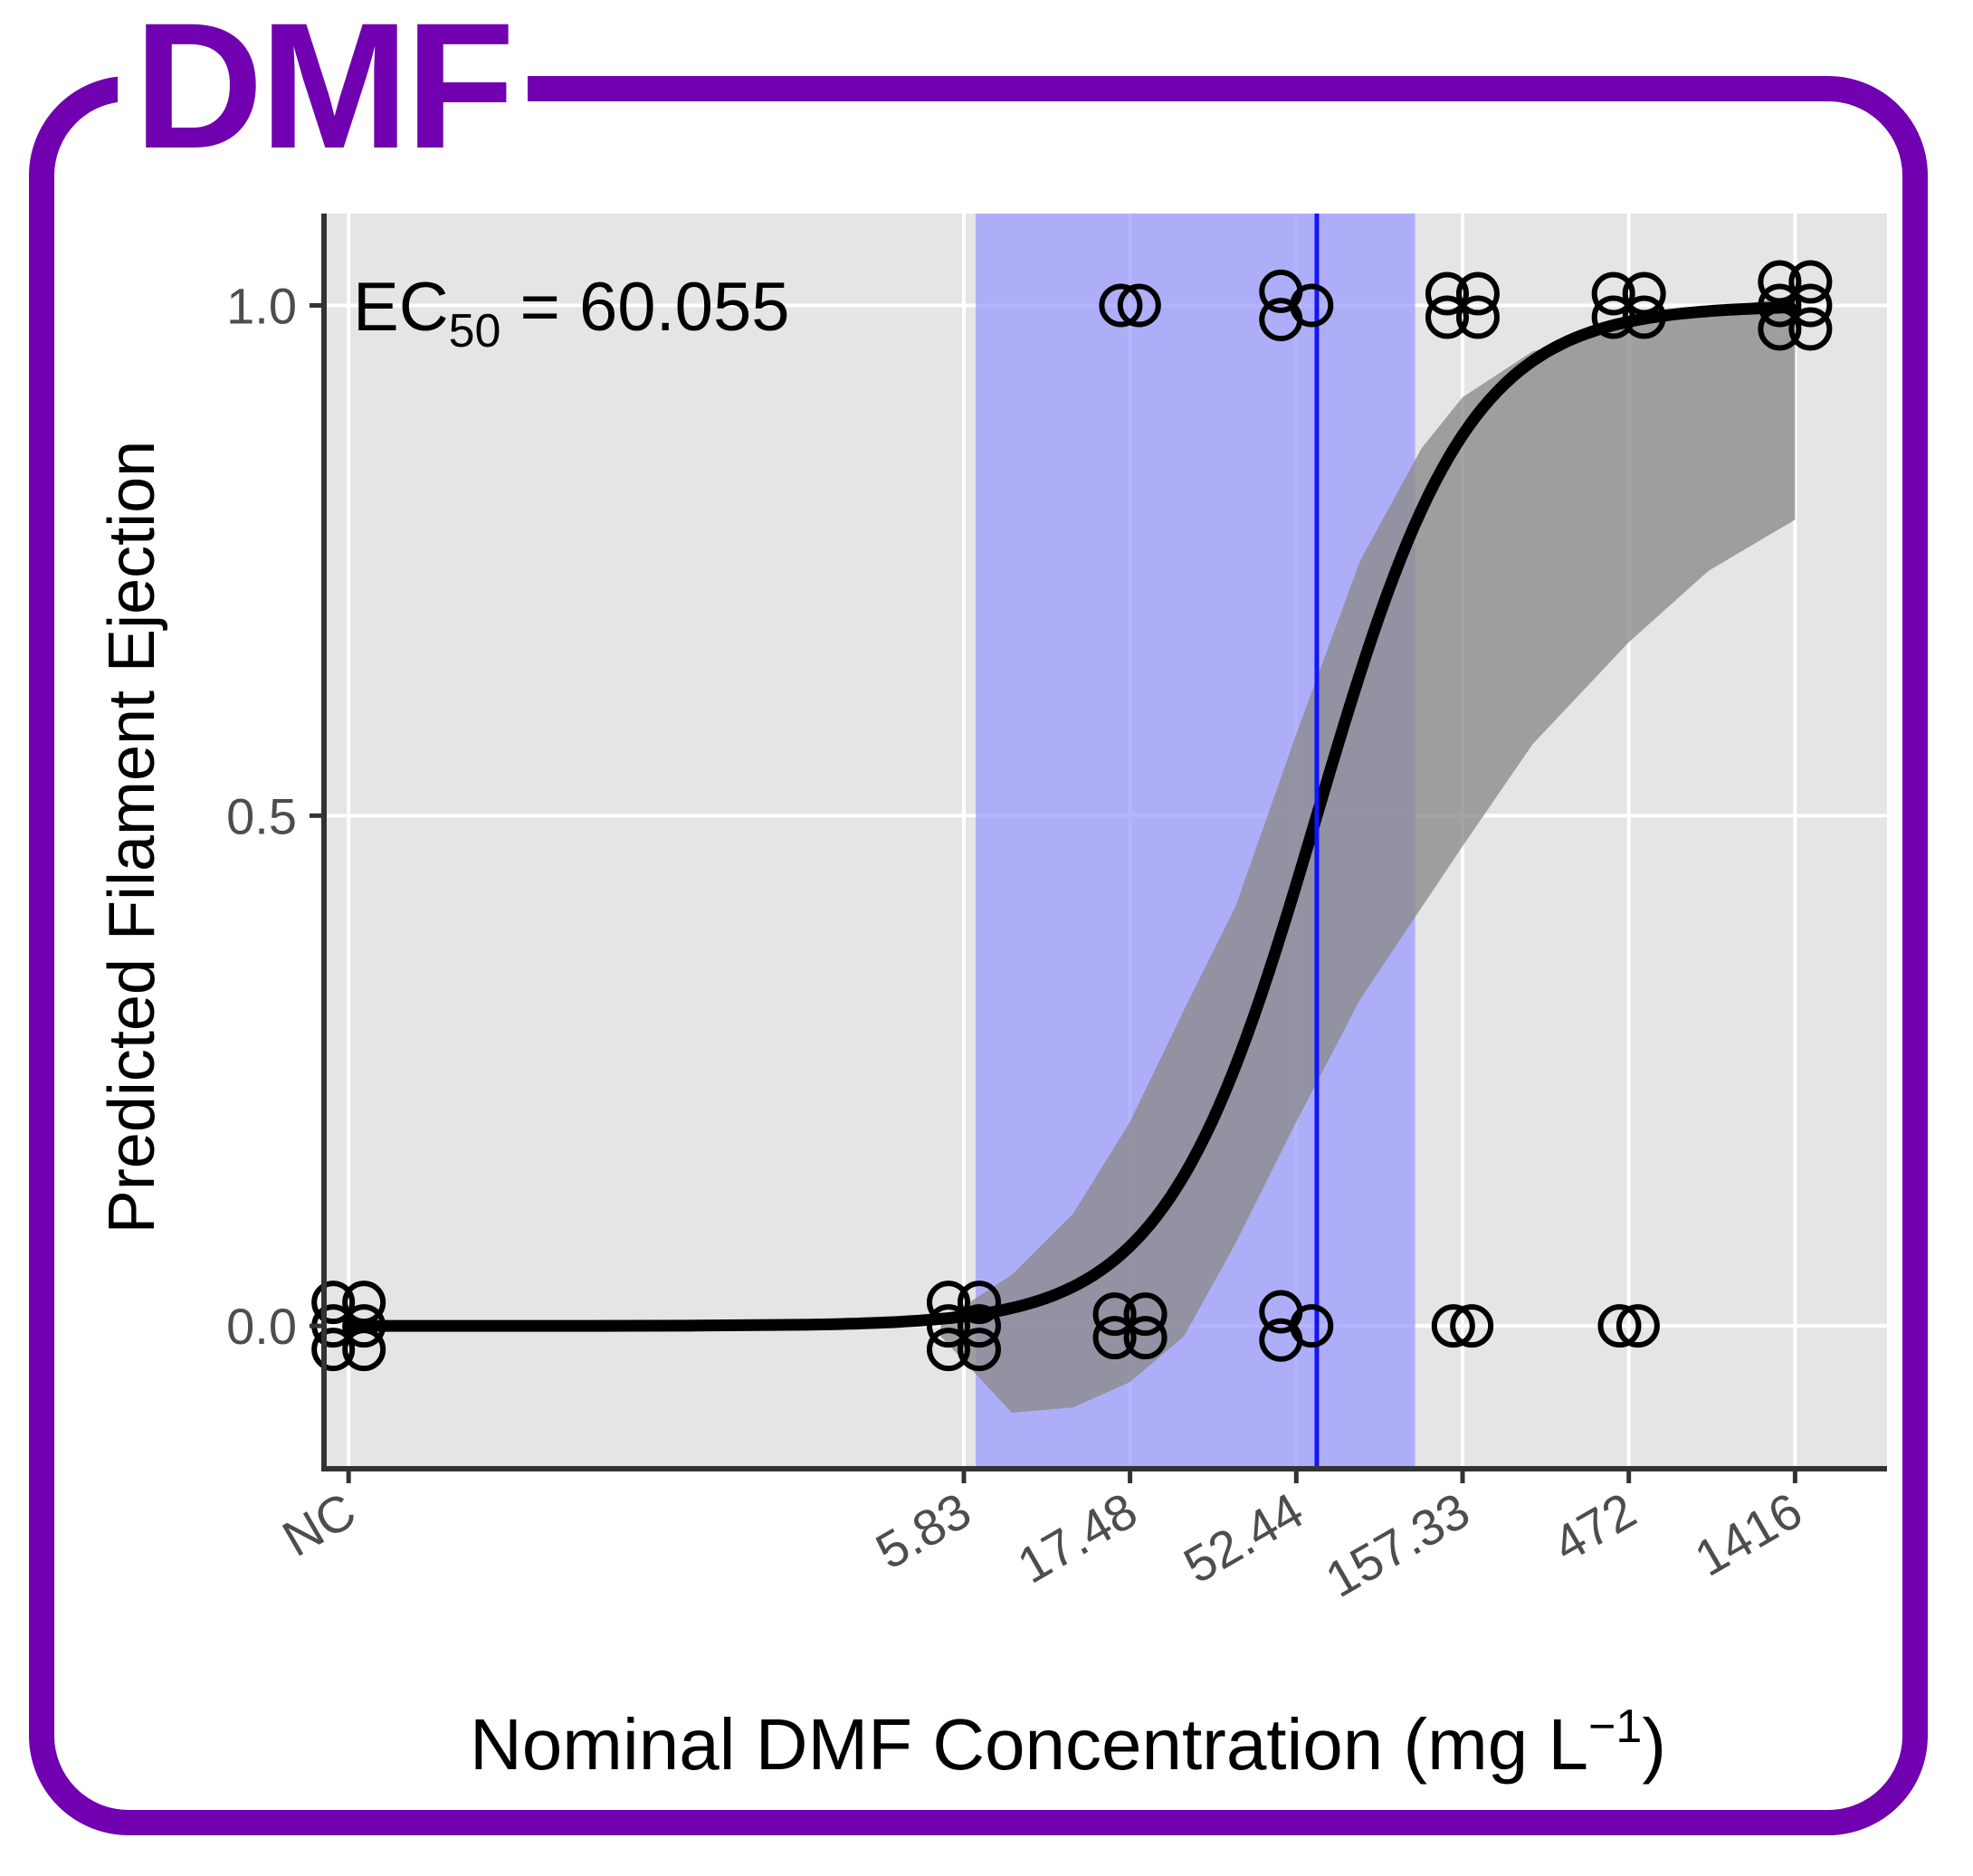 Image resolution: width=1973 pixels, height=1876 pixels. Describe the element at coordinates (319, 1524) in the screenshot. I see `x-tick-label: NC` at that location.